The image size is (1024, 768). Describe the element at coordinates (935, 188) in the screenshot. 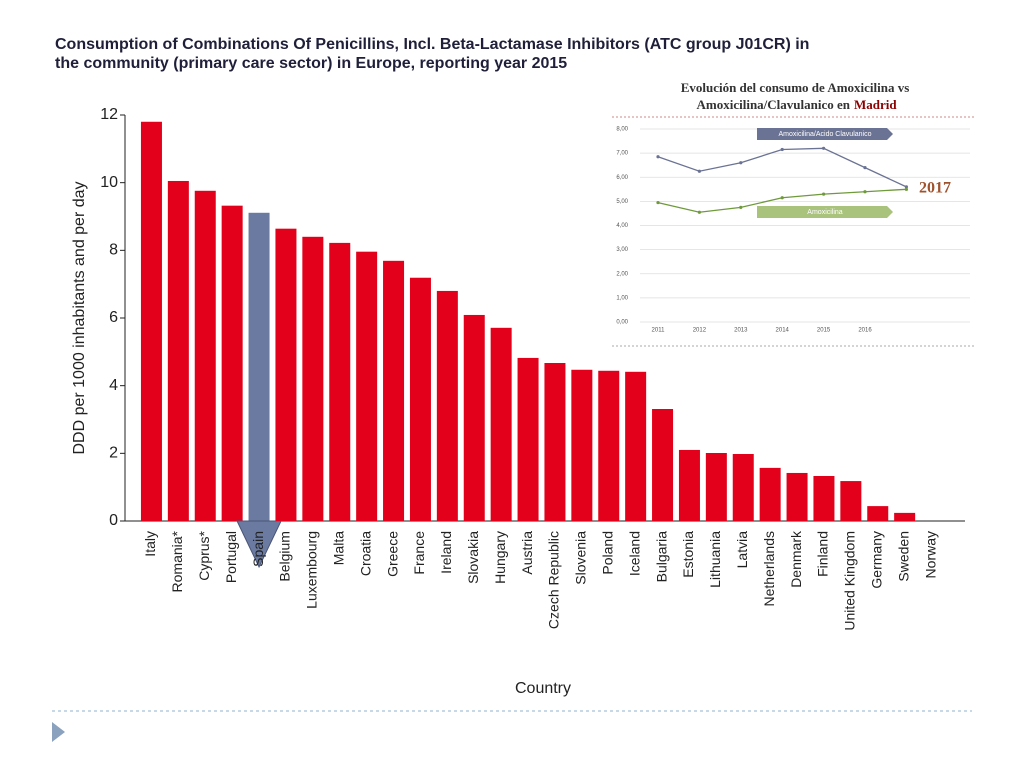

I see `annotation: 2017` at that location.